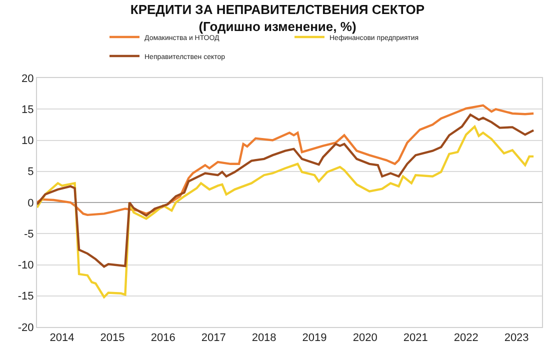 Image resolution: width=555 pixels, height=356 pixels. I want to click on y-tick-label: 10, so click(28, 141).